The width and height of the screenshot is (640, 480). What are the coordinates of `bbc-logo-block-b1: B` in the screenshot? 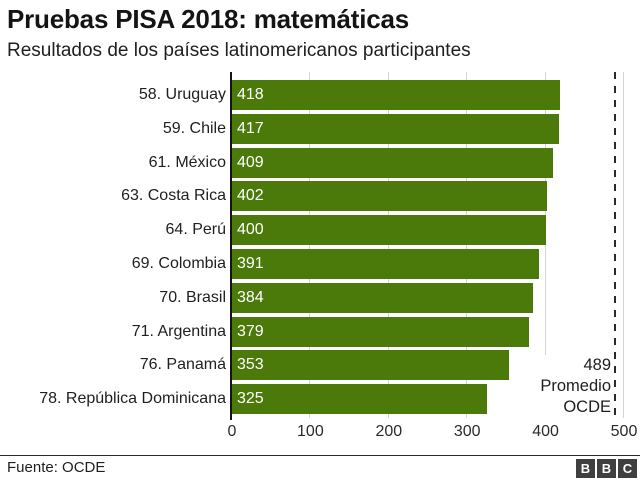 It's located at (585, 468).